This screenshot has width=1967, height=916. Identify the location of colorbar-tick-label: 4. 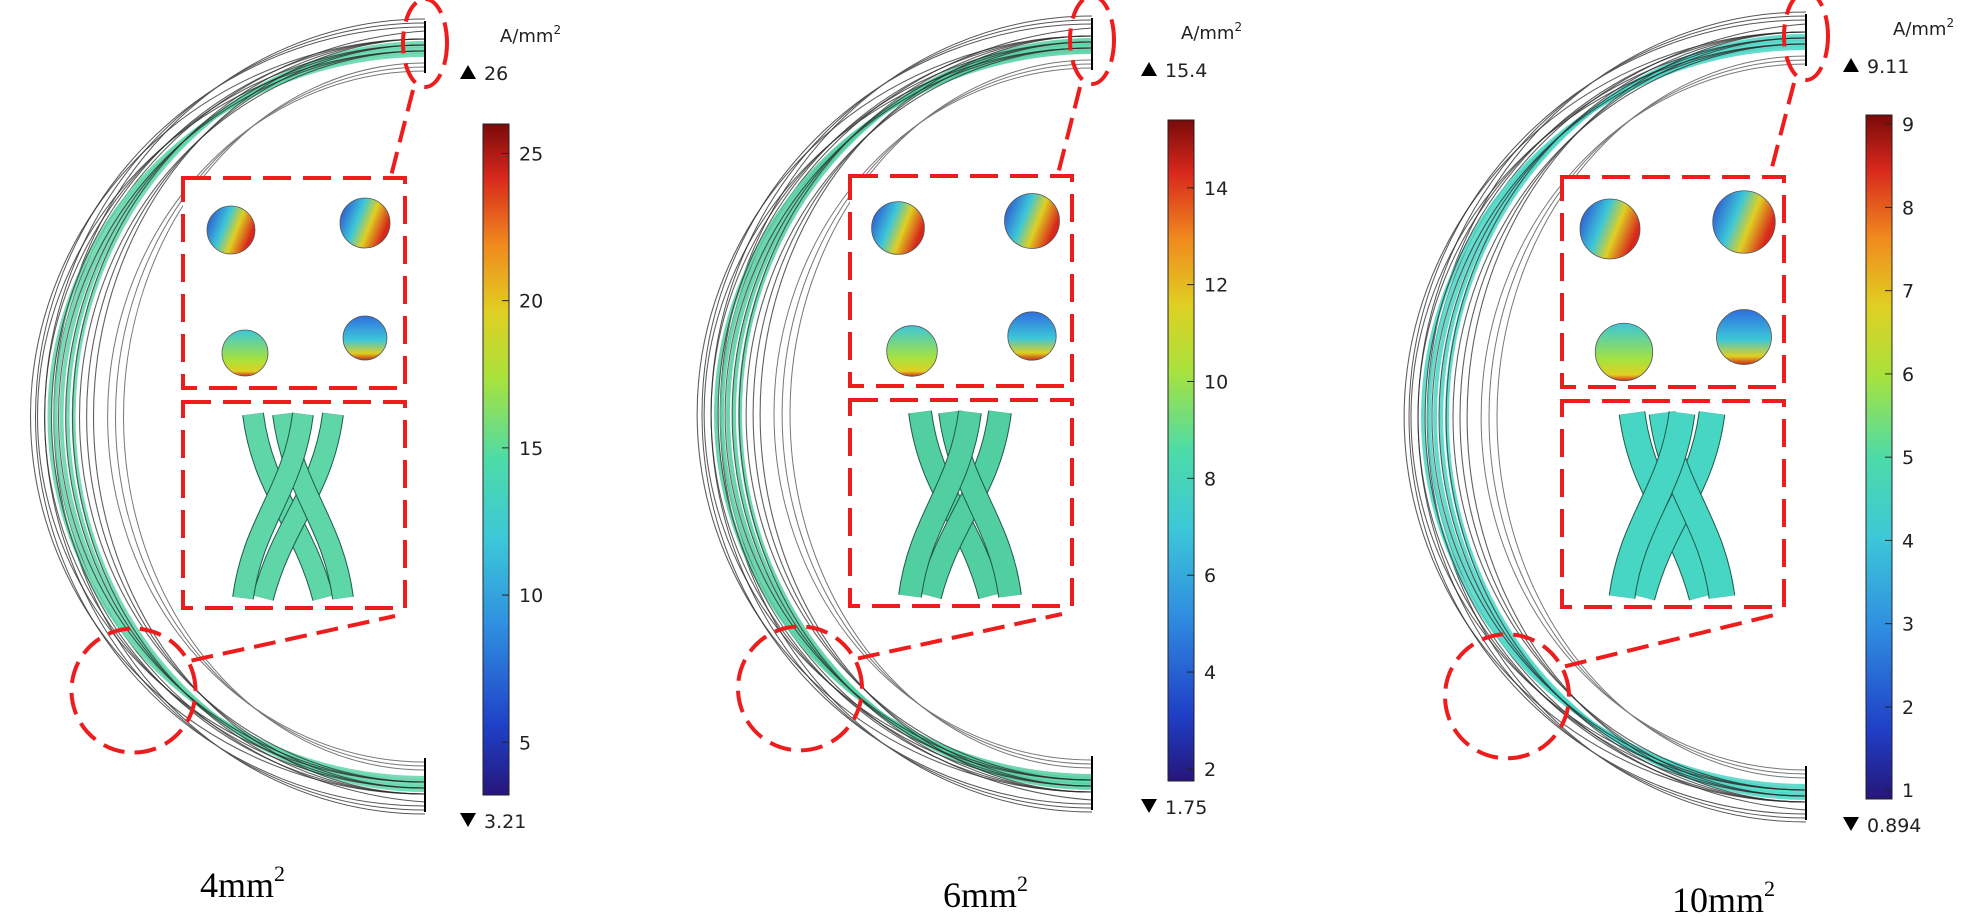
(1210, 673).